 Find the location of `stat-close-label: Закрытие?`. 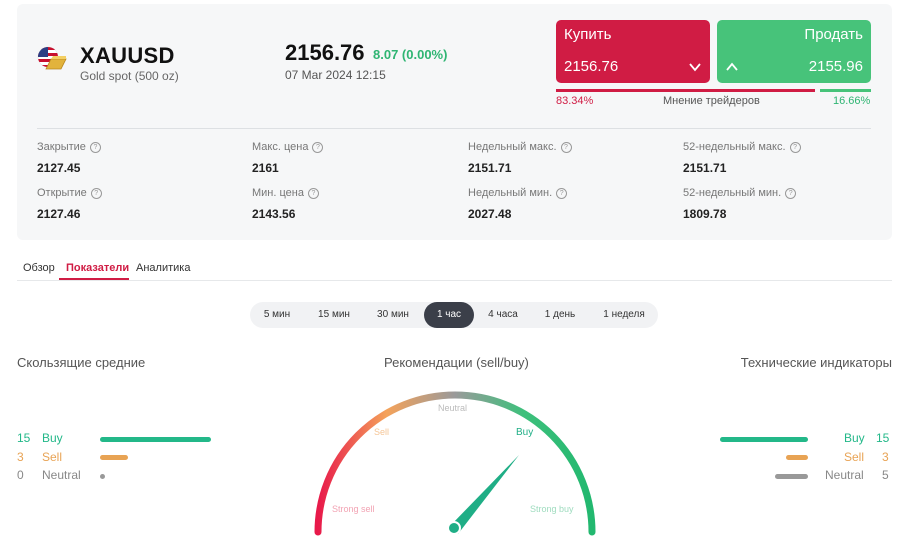

stat-close-label: Закрытие? is located at coordinates (69, 147).